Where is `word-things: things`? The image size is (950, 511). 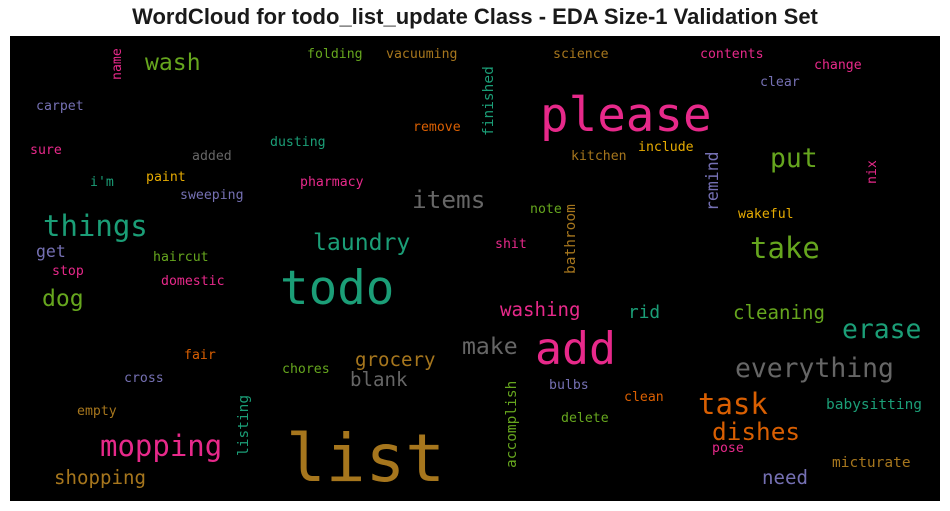 word-things: things is located at coordinates (95, 226).